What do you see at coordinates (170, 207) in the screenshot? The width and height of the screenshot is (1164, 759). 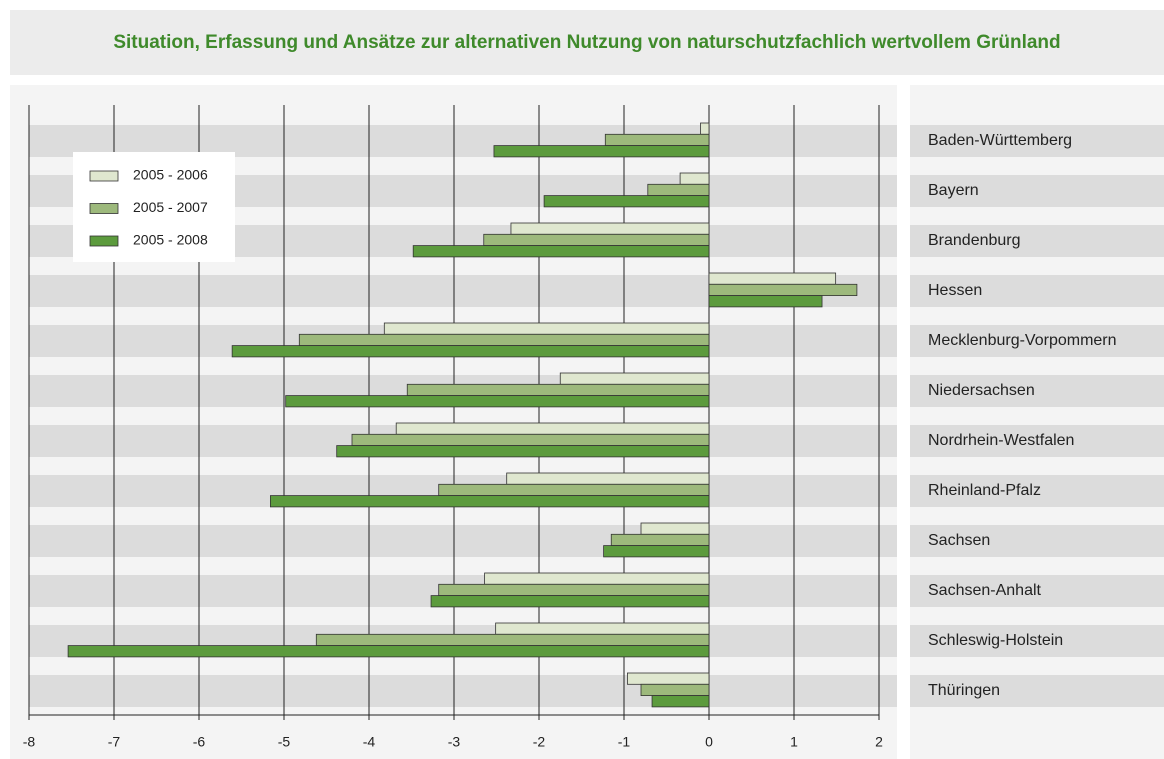 I see `legend-label: 2005 - 2007` at bounding box center [170, 207].